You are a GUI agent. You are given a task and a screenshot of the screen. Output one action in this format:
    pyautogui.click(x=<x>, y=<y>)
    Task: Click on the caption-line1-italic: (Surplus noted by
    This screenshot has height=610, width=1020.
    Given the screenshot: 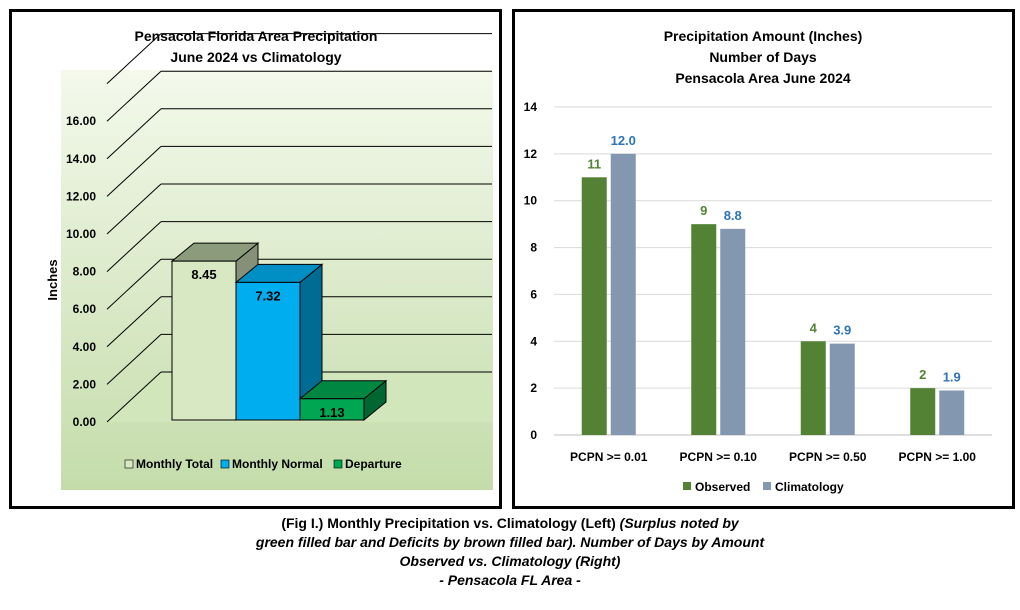 What is the action you would take?
    pyautogui.click(x=679, y=523)
    